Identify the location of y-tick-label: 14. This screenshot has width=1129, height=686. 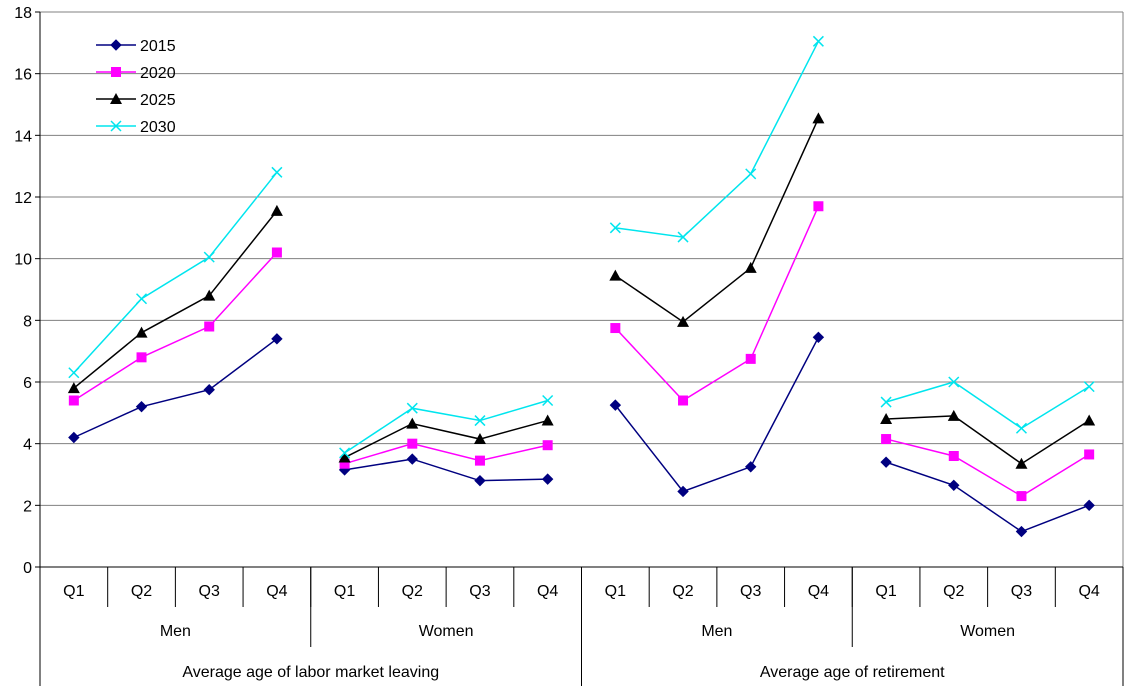
(23, 136).